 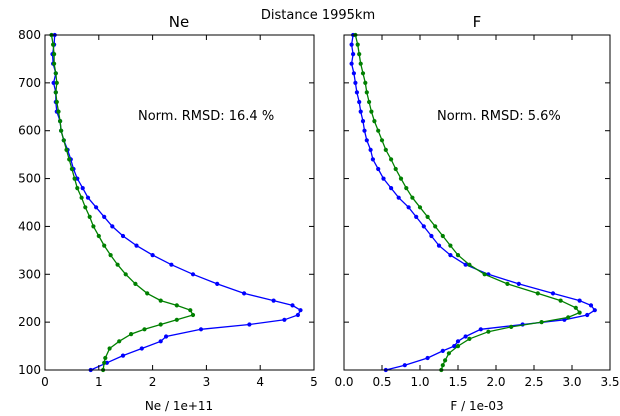 I want to click on x-tick-label: 0.5, so click(x=381, y=382).